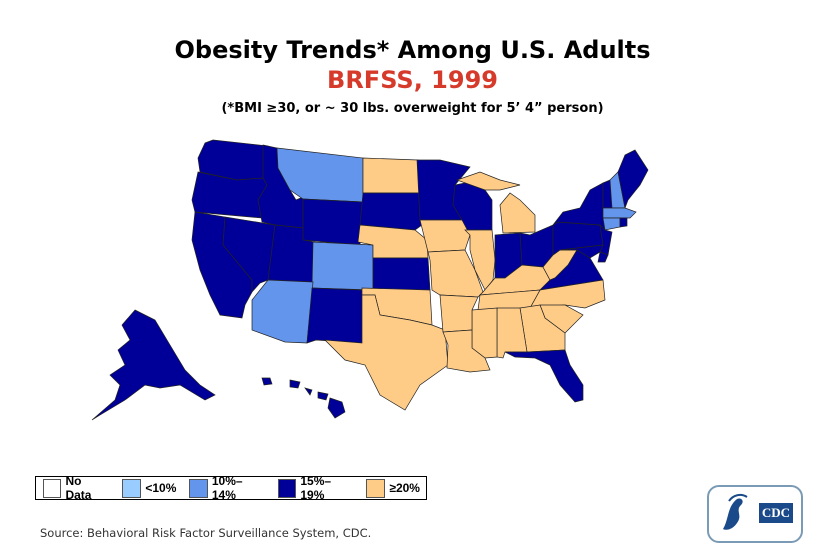 This screenshot has width=825, height=550. I want to click on legend-item-lt10: <10%, so click(149, 488).